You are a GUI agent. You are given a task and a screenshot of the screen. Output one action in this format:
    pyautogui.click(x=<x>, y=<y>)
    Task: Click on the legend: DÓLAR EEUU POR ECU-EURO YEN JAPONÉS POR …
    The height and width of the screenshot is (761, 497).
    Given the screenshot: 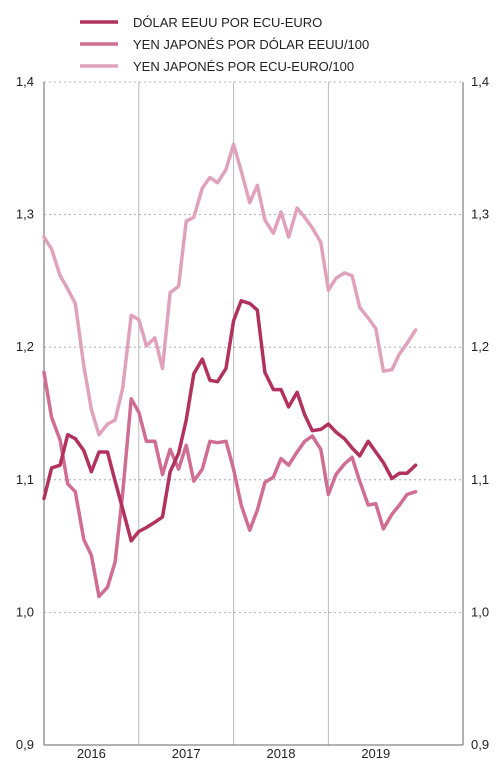 What is the action you would take?
    pyautogui.click(x=224, y=44)
    